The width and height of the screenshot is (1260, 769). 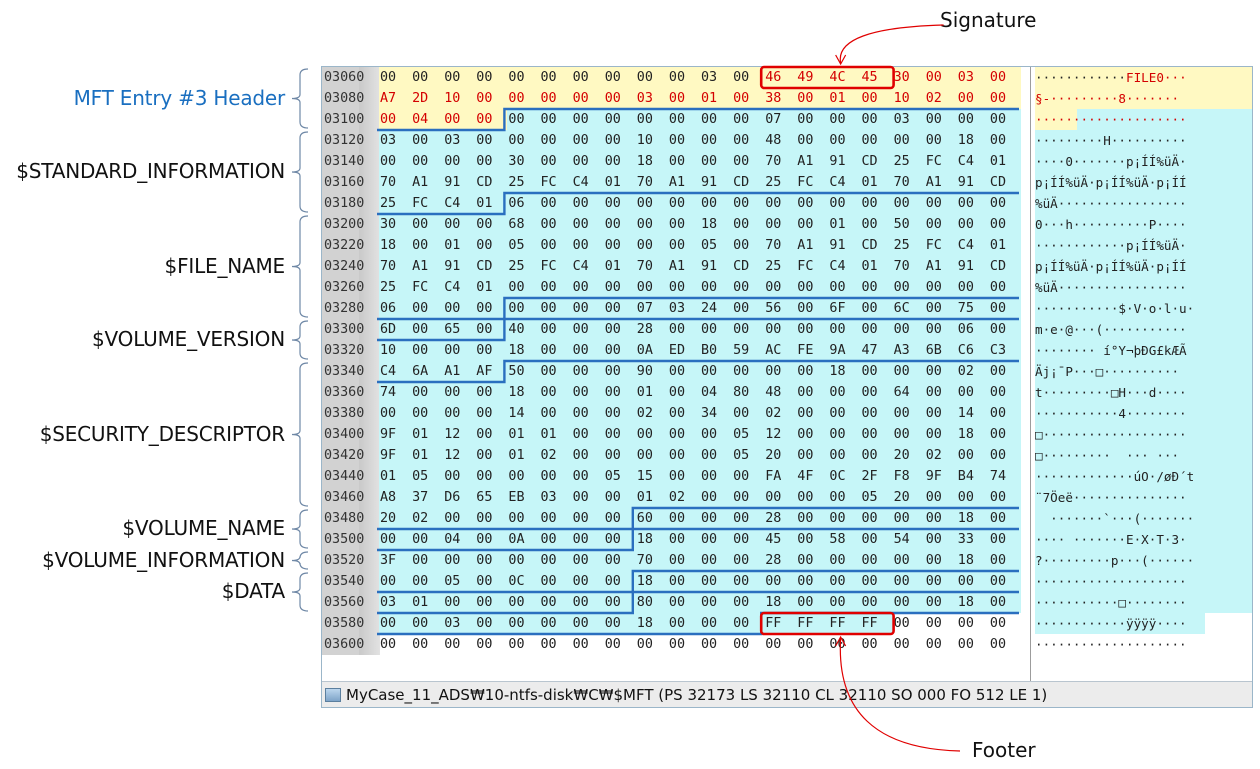 I want to click on hex-byte: 9F, so click(x=388, y=455).